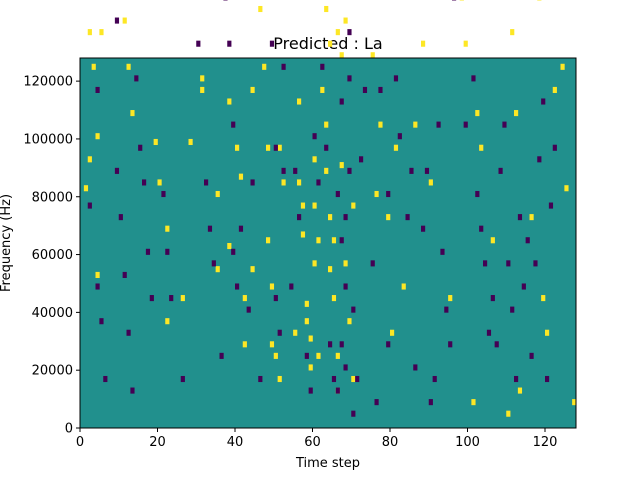  What do you see at coordinates (52, 313) in the screenshot?
I see `y-tick-label: 40000` at bounding box center [52, 313].